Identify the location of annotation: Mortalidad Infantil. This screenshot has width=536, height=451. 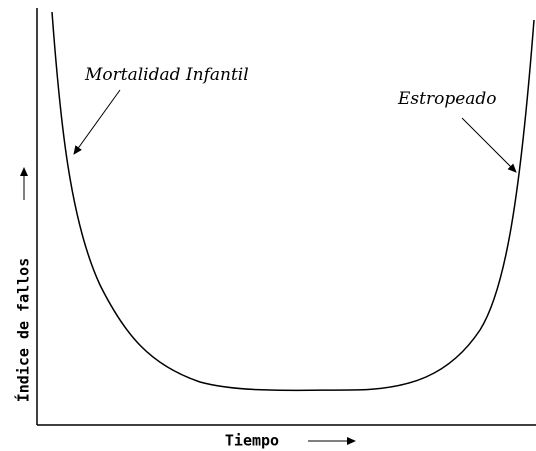
(166, 75).